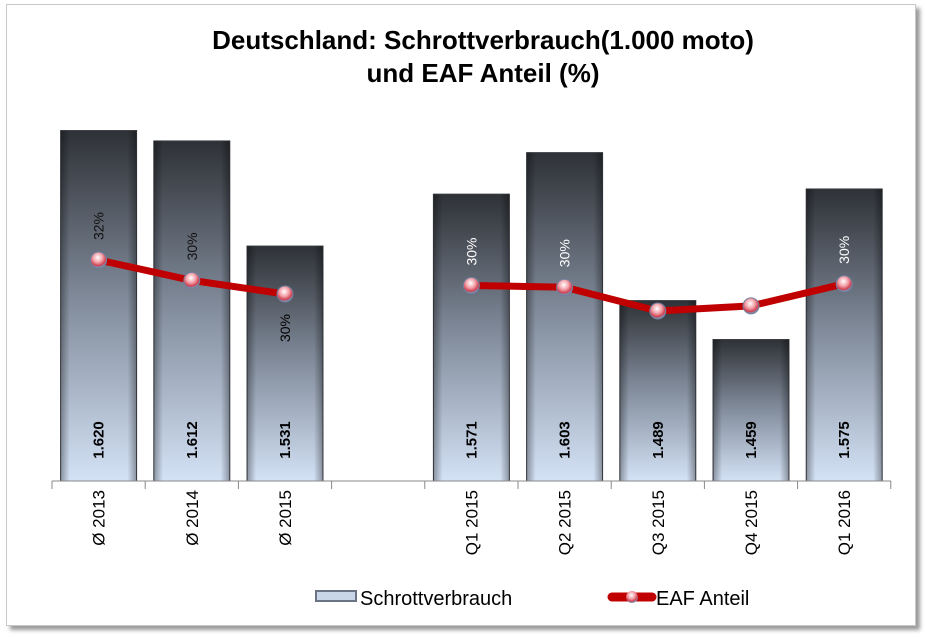  I want to click on legend-bar-swatch, so click(336, 596).